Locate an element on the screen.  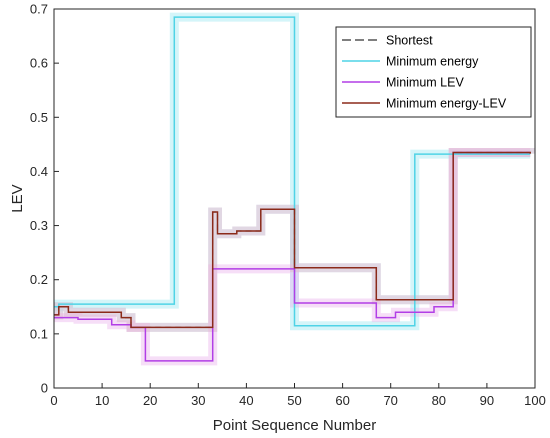
x-tick-label: 60 is located at coordinates (342, 400).